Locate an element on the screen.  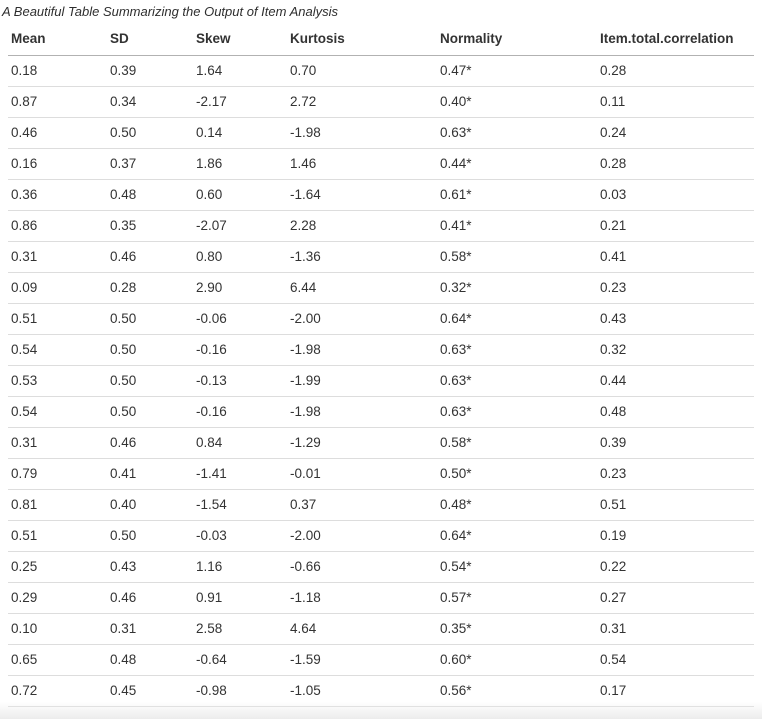
table-cell-kurtosis: 0.37 is located at coordinates (362, 505).